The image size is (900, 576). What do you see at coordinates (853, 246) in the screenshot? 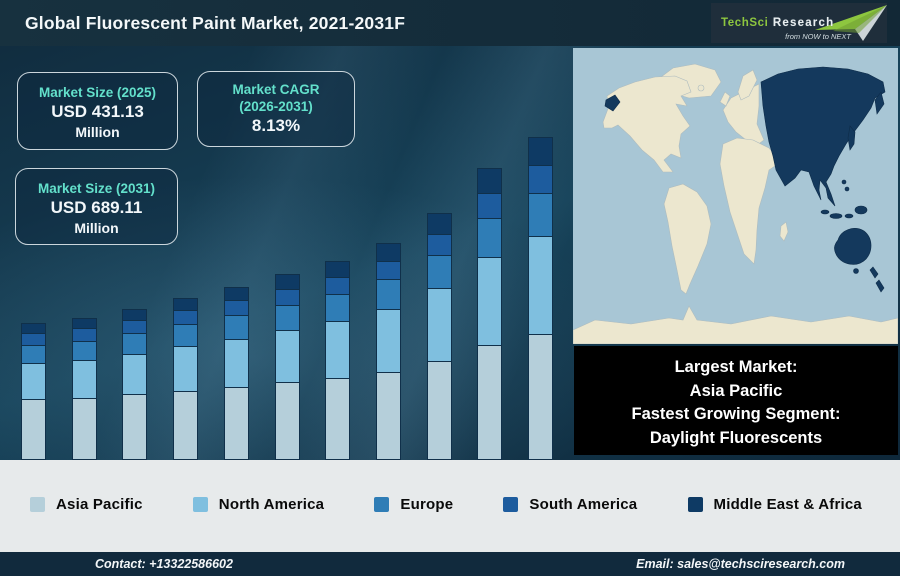
I see `map-australia-highlight` at bounding box center [853, 246].